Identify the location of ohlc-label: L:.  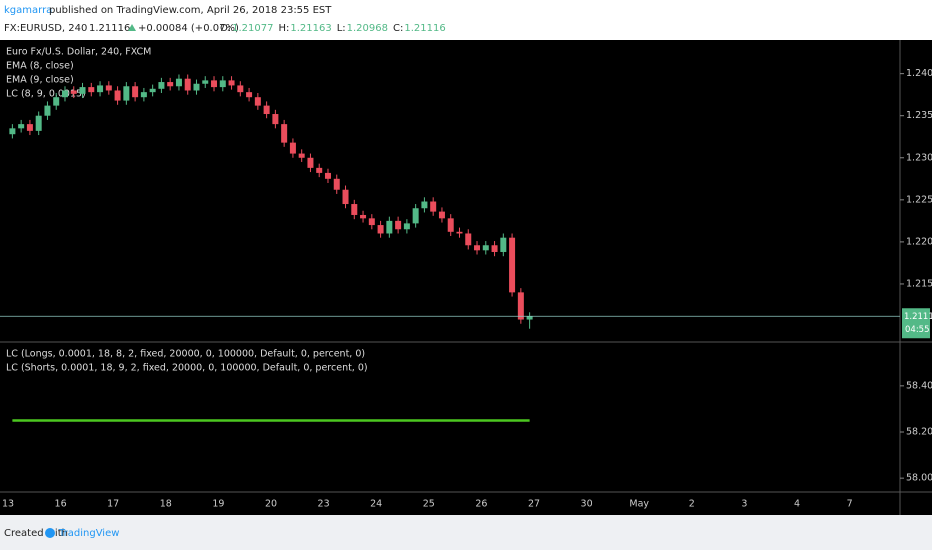
(341, 28).